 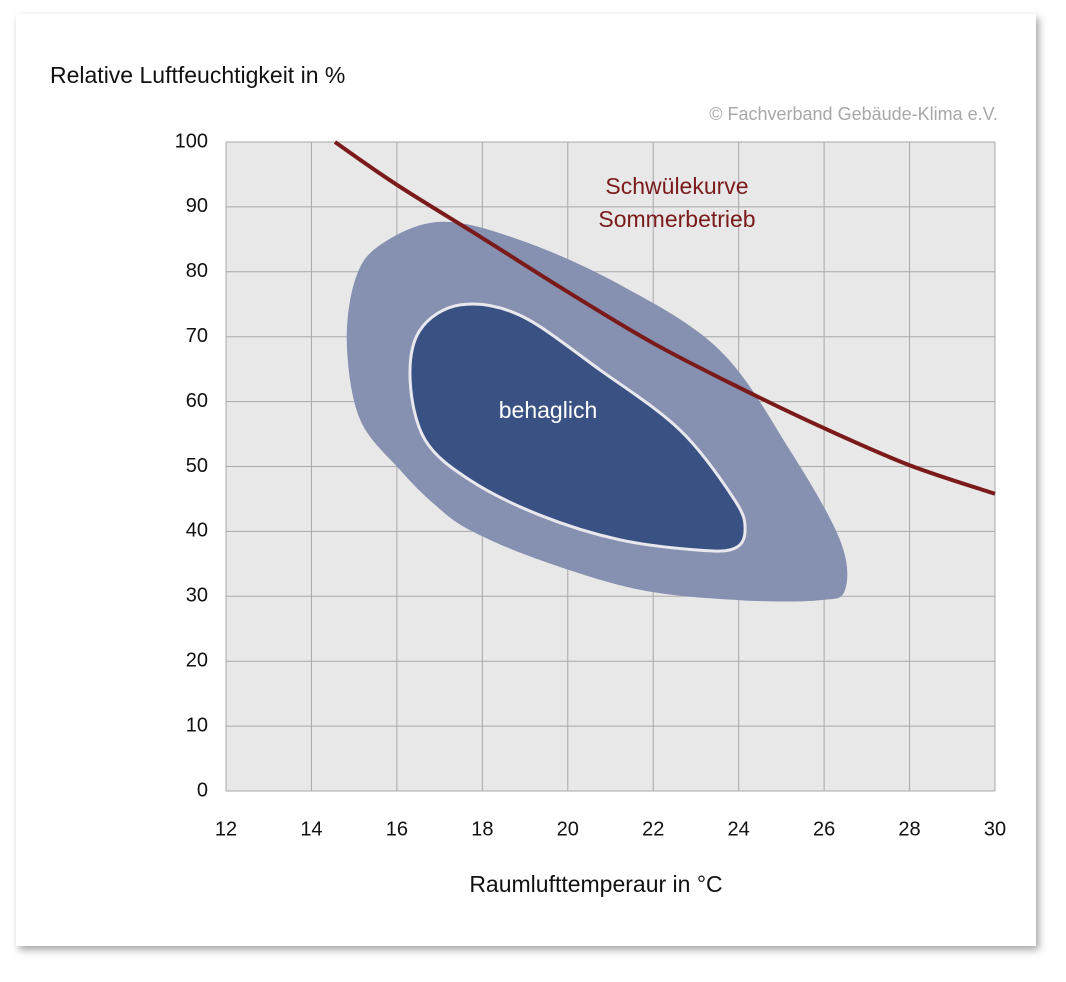 I want to click on x-tick-label: 28, so click(x=909, y=829).